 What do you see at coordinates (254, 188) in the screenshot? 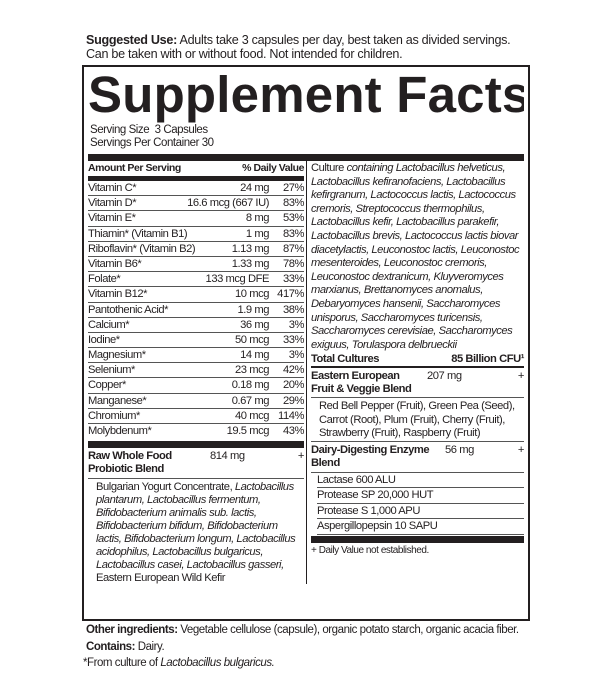
I see `nutrient-amount: 24 mg` at bounding box center [254, 188].